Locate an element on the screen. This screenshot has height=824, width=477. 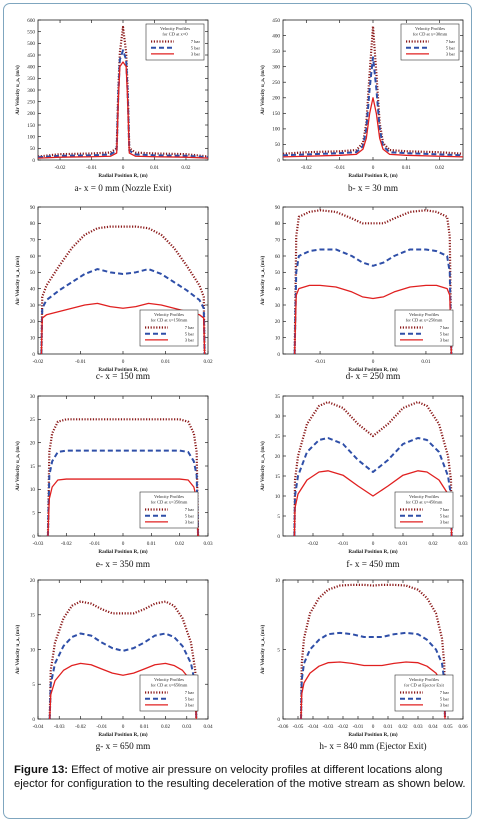
subplot-caption: f- x = 450 mm is located at coordinates (372, 564).